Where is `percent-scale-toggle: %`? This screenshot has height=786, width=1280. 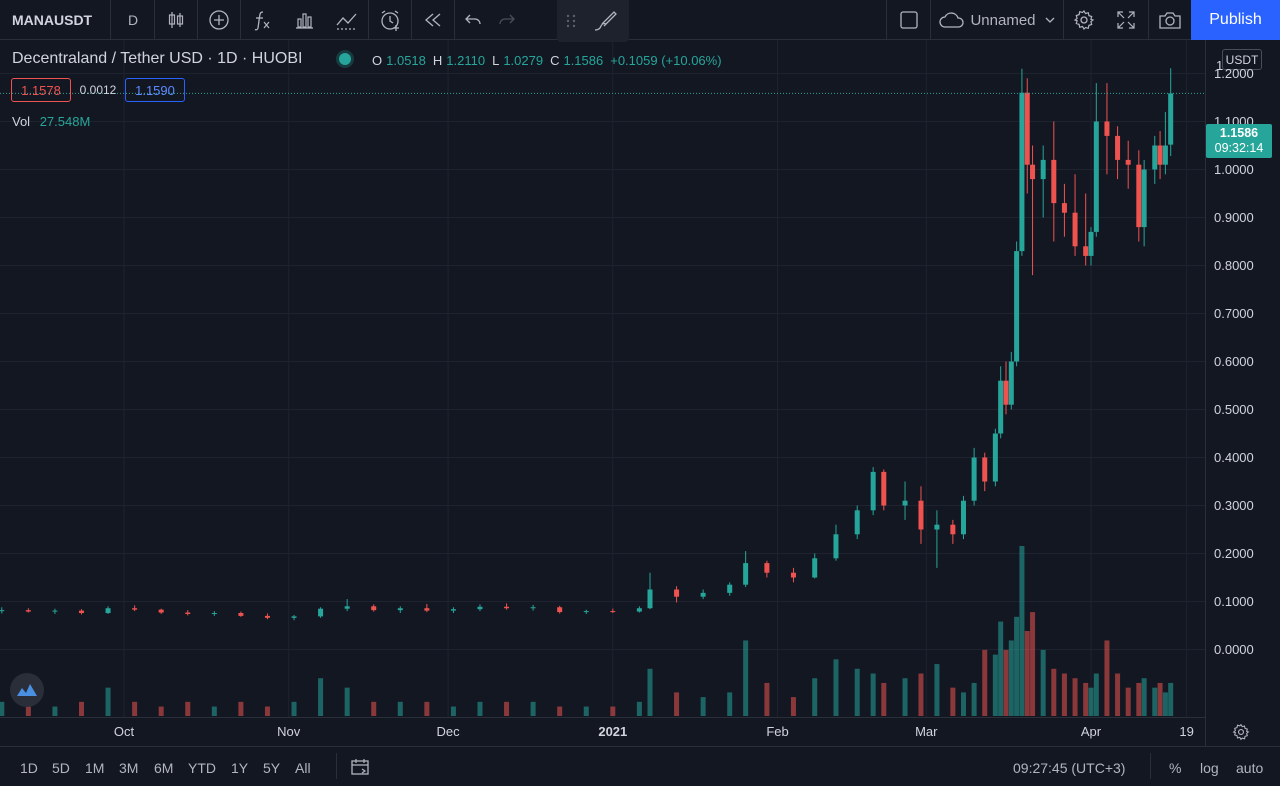 percent-scale-toggle: % is located at coordinates (1175, 768).